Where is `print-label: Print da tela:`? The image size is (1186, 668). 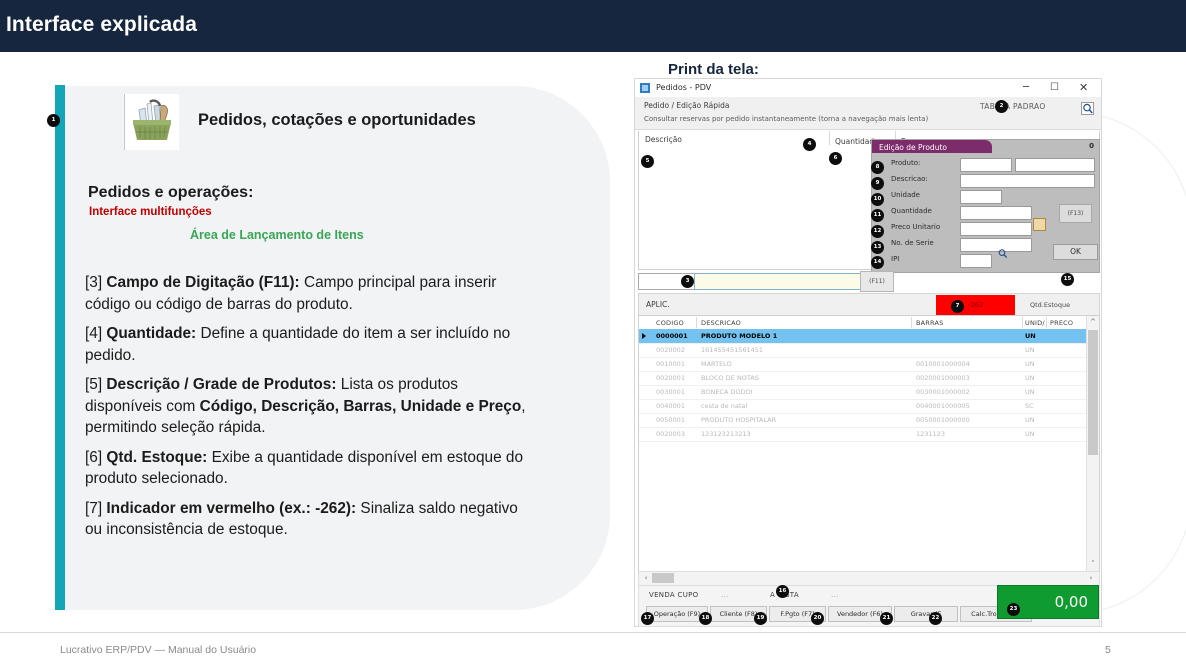 print-label: Print da tela: is located at coordinates (713, 69).